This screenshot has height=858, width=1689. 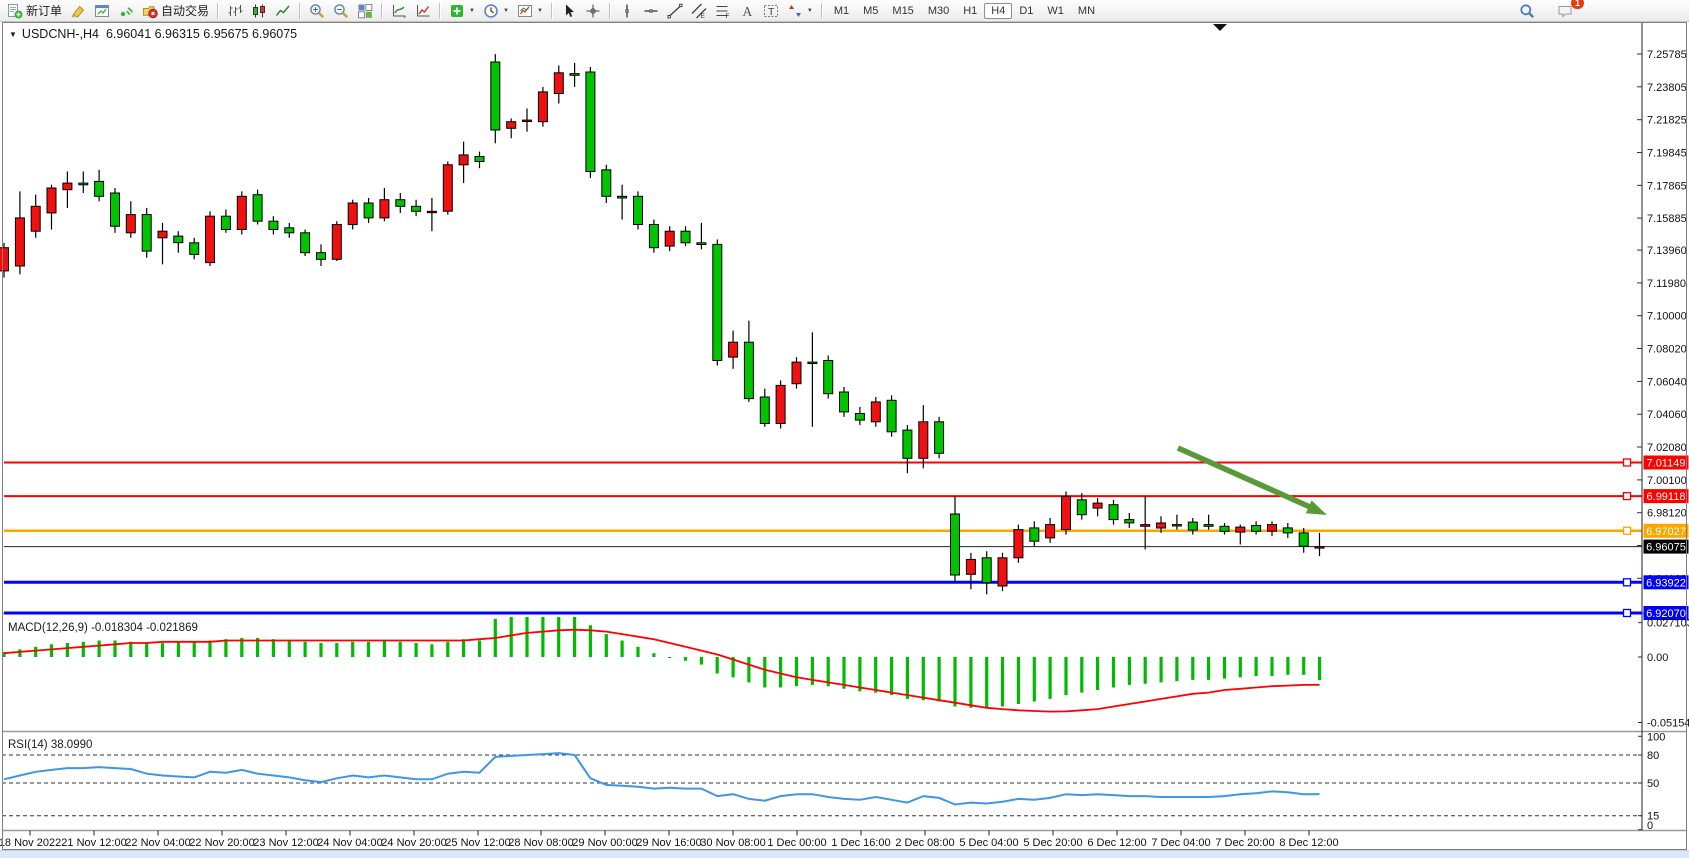 What do you see at coordinates (1244, 843) in the screenshot?
I see `svg-text: 7 Dec 20:00` at bounding box center [1244, 843].